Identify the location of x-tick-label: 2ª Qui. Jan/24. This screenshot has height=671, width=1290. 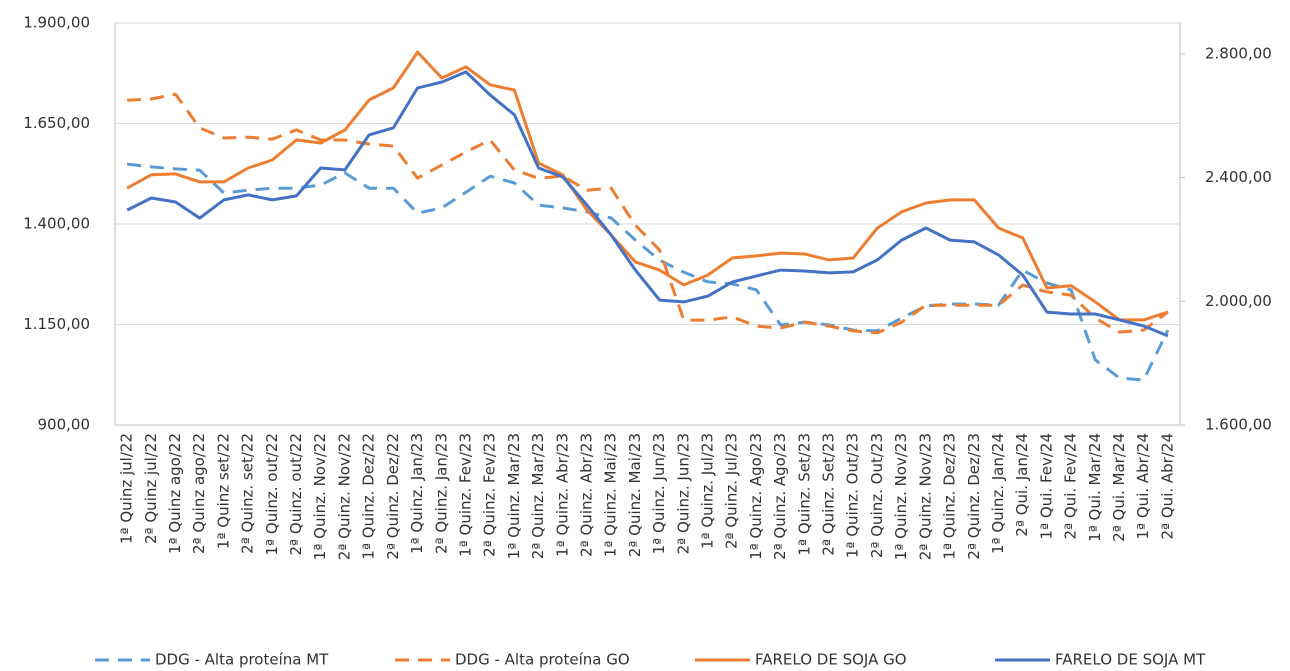
(1022, 485).